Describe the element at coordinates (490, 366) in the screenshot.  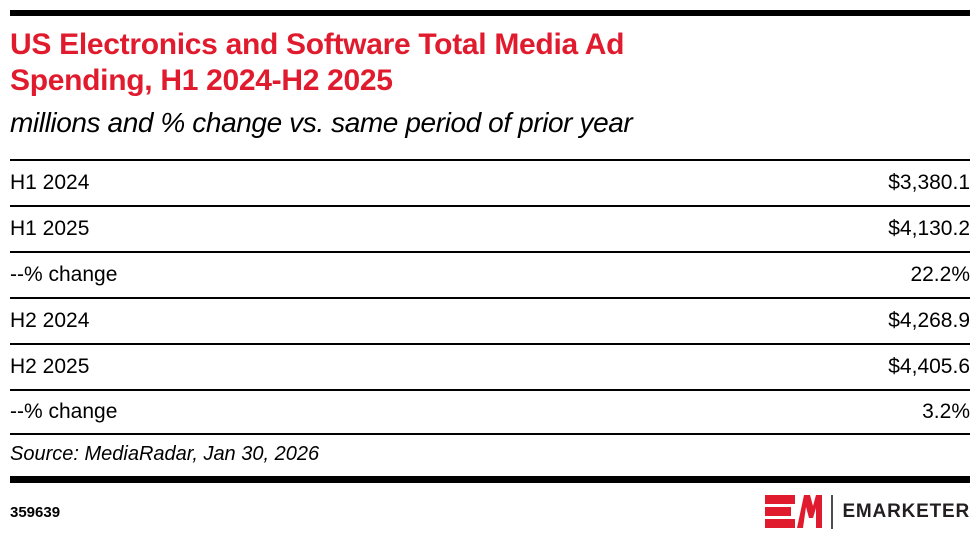
I see `table-row: H2 2025 $4,405.6` at that location.